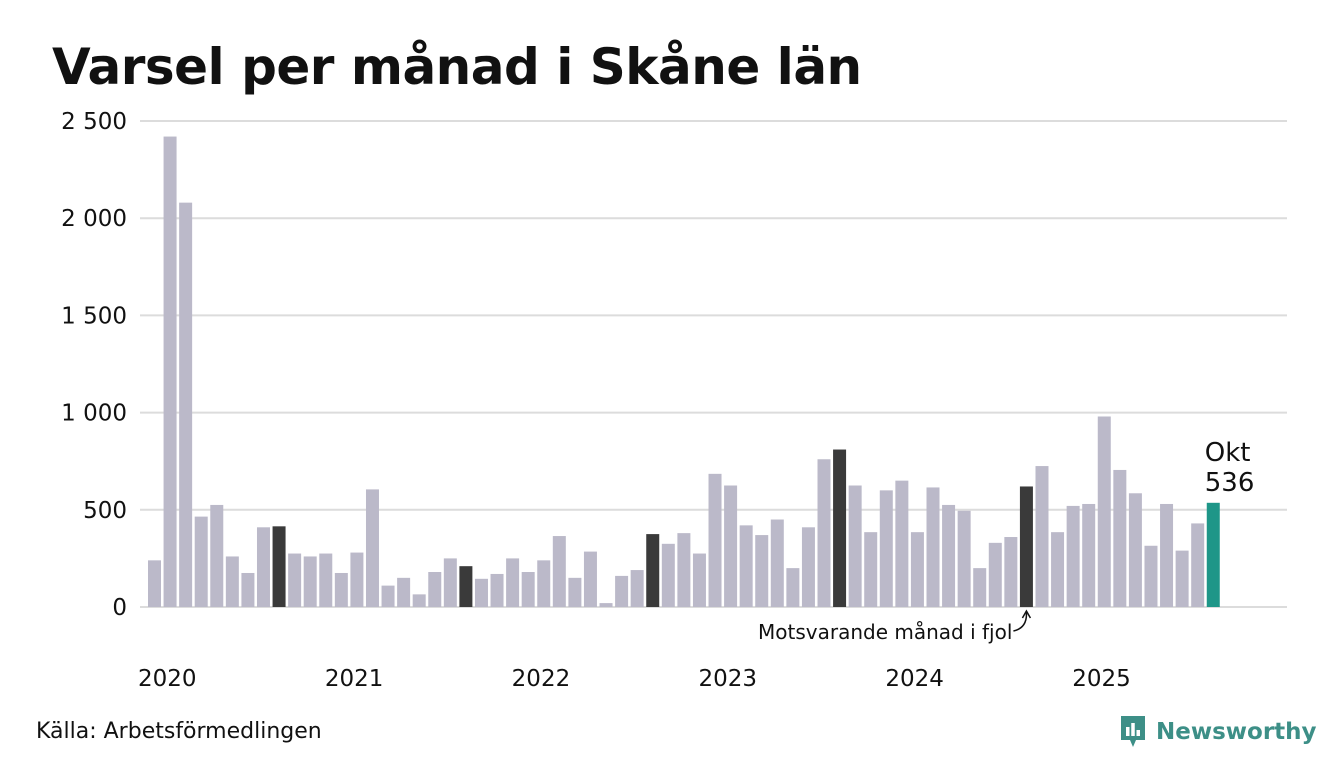  What do you see at coordinates (1101, 679) in the screenshot?
I see `x-year-label: 2025` at bounding box center [1101, 679].